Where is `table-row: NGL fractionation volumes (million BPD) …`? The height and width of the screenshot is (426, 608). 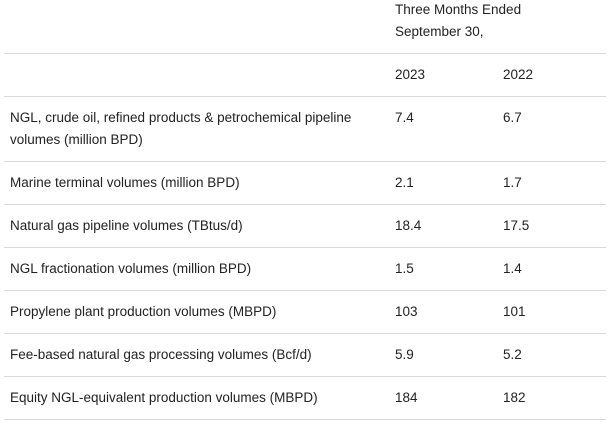 table-row: NGL fractionation volumes (million BPD) … is located at coordinates (305, 269).